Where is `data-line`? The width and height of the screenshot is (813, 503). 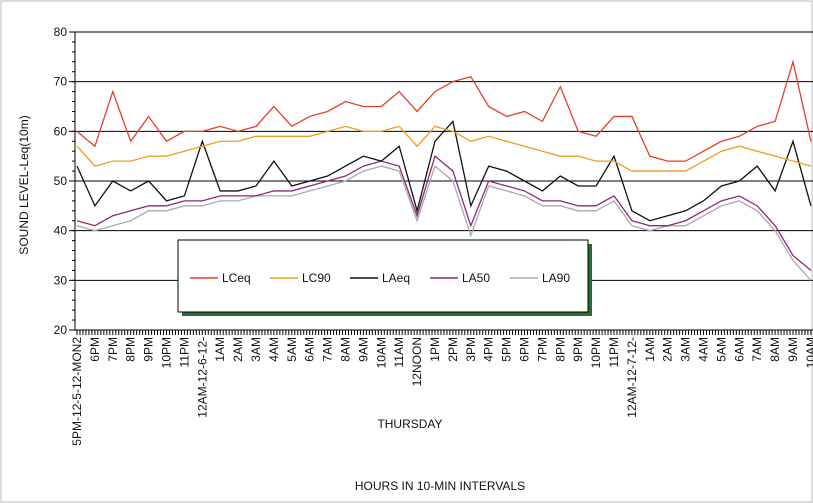
data-line is located at coordinates (444, 148).